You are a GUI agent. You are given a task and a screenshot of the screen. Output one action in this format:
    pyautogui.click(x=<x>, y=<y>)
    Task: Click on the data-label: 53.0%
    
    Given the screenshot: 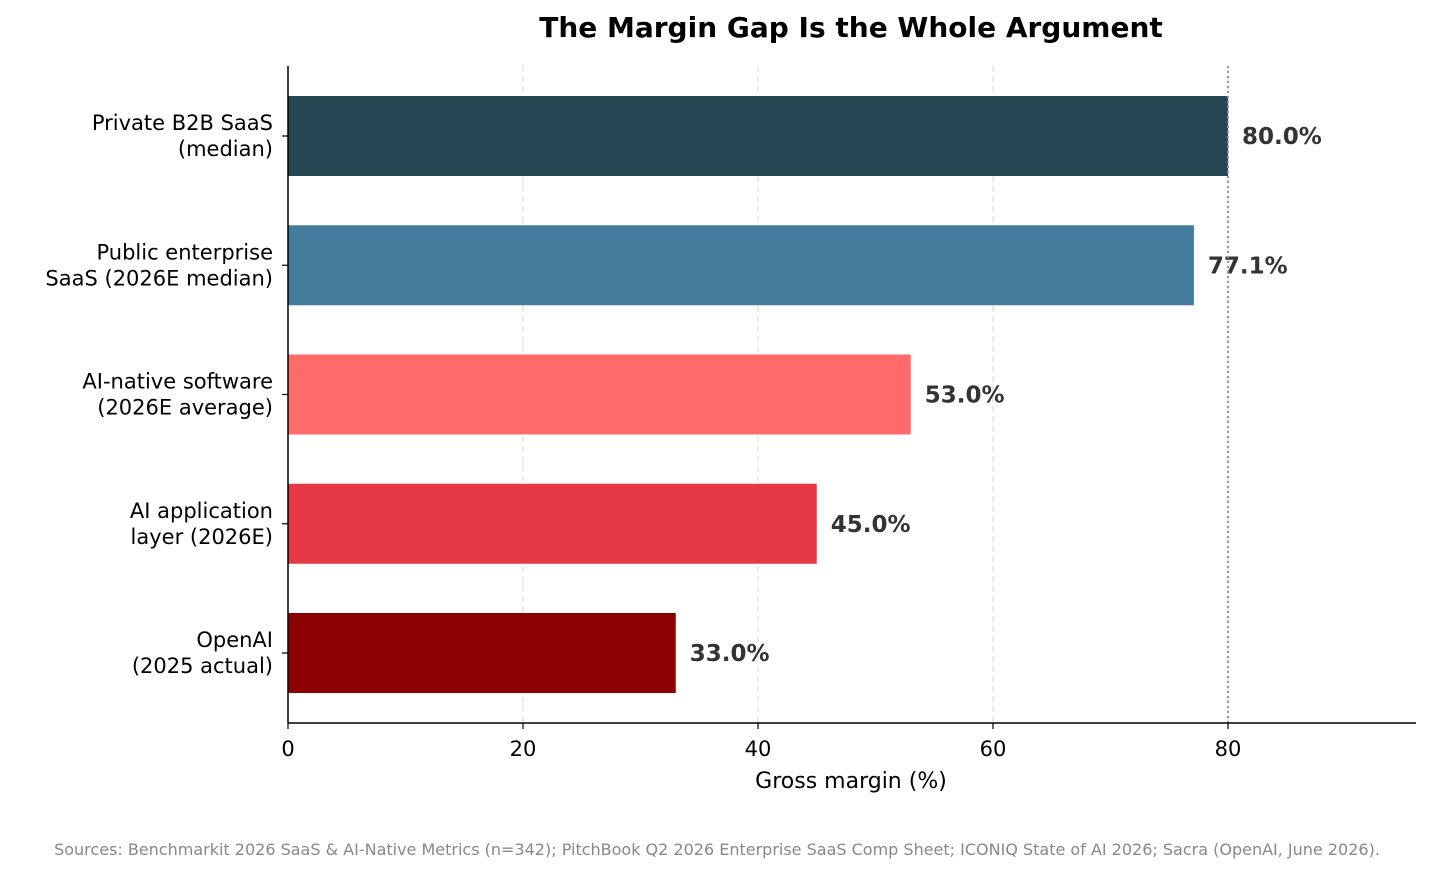 What is the action you would take?
    pyautogui.click(x=965, y=396)
    